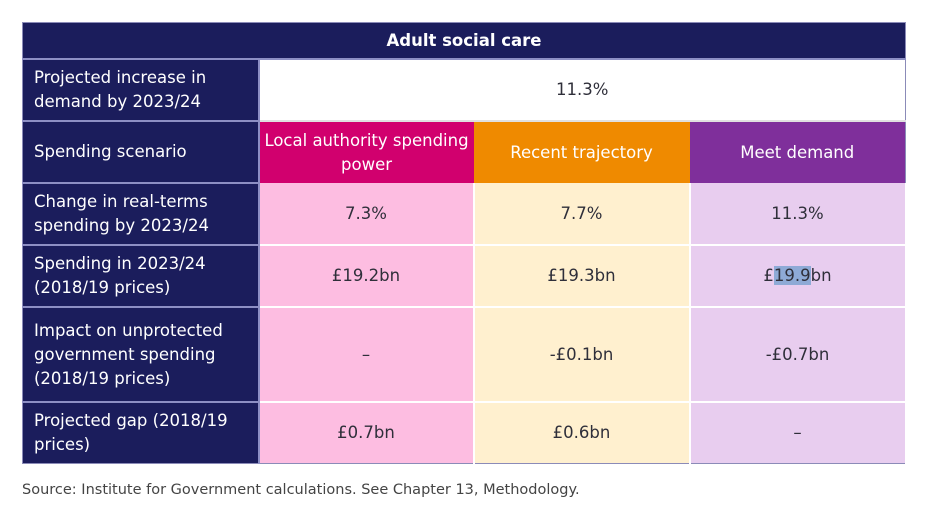 This screenshot has width=936, height=519. I want to click on table-cell: £0.7bn, so click(366, 433).